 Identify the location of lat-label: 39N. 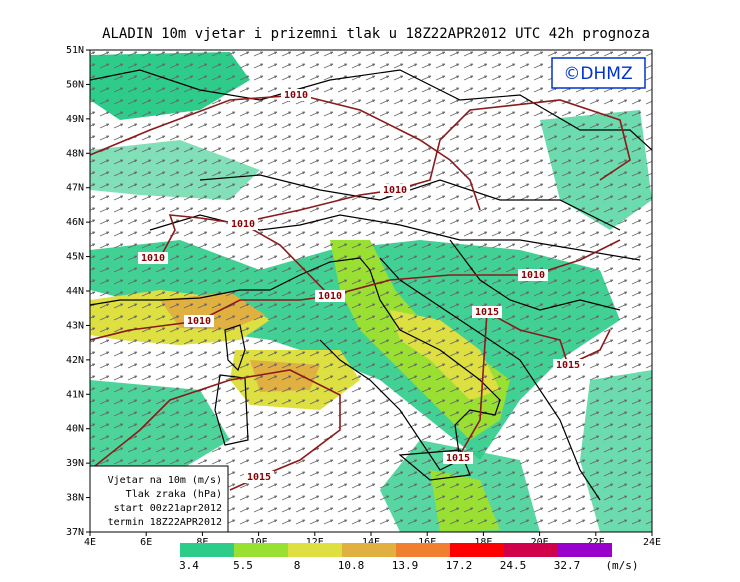
(75, 463).